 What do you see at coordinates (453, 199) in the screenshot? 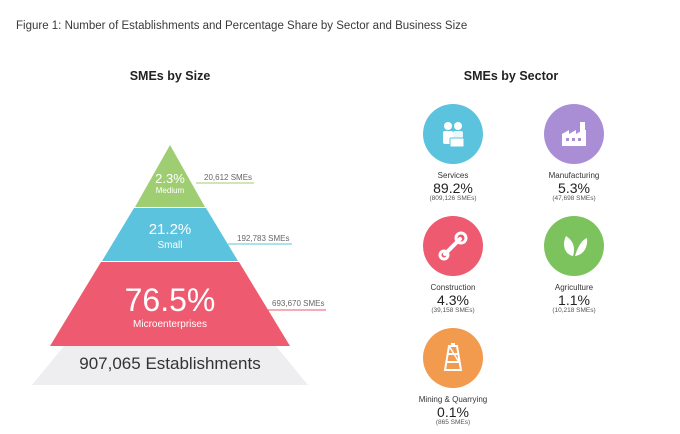
I see `services-count: (809,126 SMEs)` at bounding box center [453, 199].